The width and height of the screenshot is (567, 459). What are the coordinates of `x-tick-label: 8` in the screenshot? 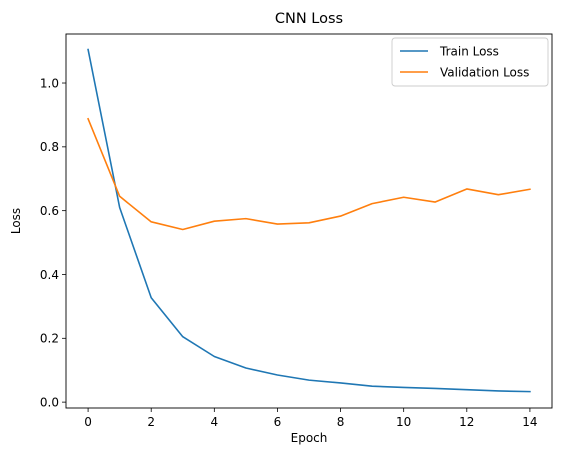 It's located at (341, 422).